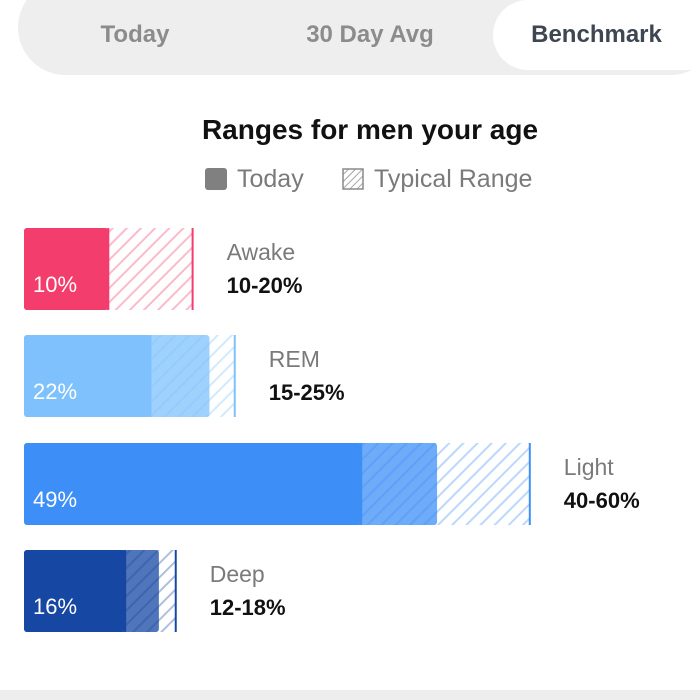 This screenshot has width=700, height=700. What do you see at coordinates (66, 269) in the screenshot?
I see `today-bar-solid-awake` at bounding box center [66, 269].